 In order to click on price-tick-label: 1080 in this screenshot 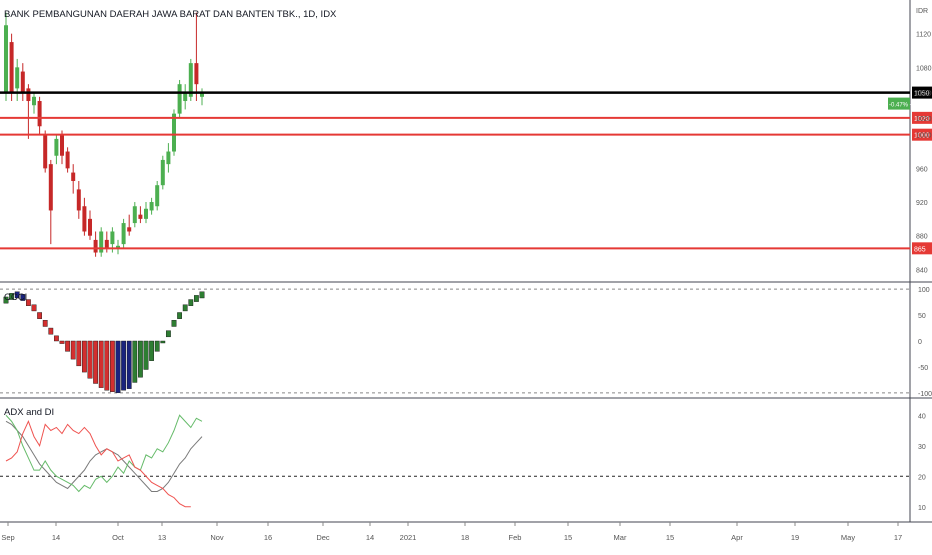, I will do `click(924, 68)`.